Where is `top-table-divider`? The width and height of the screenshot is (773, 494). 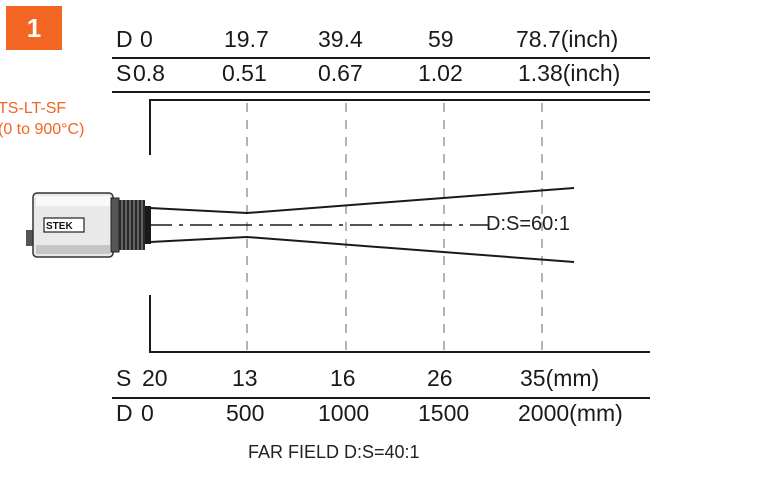 top-table-divider is located at coordinates (381, 58).